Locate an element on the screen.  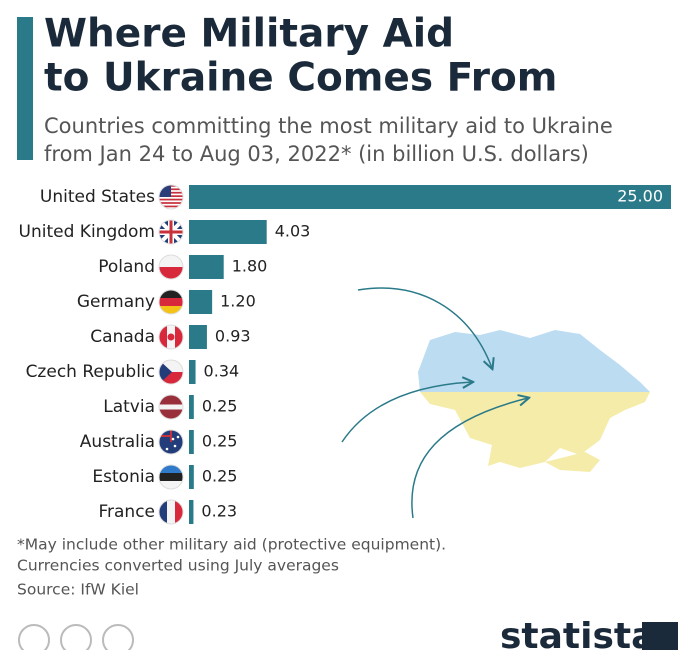
category-label: Canada is located at coordinates (122, 337).